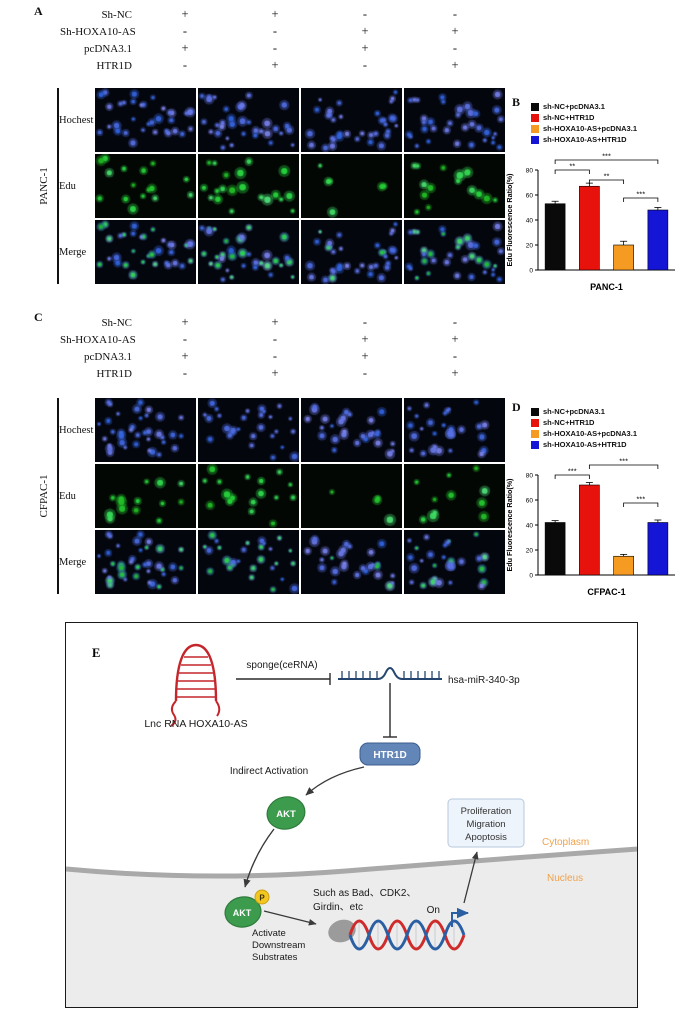 The height and width of the screenshot is (1020, 688). Describe the element at coordinates (116, 14) in the screenshot. I see `condition-name: Sh-NC` at that location.